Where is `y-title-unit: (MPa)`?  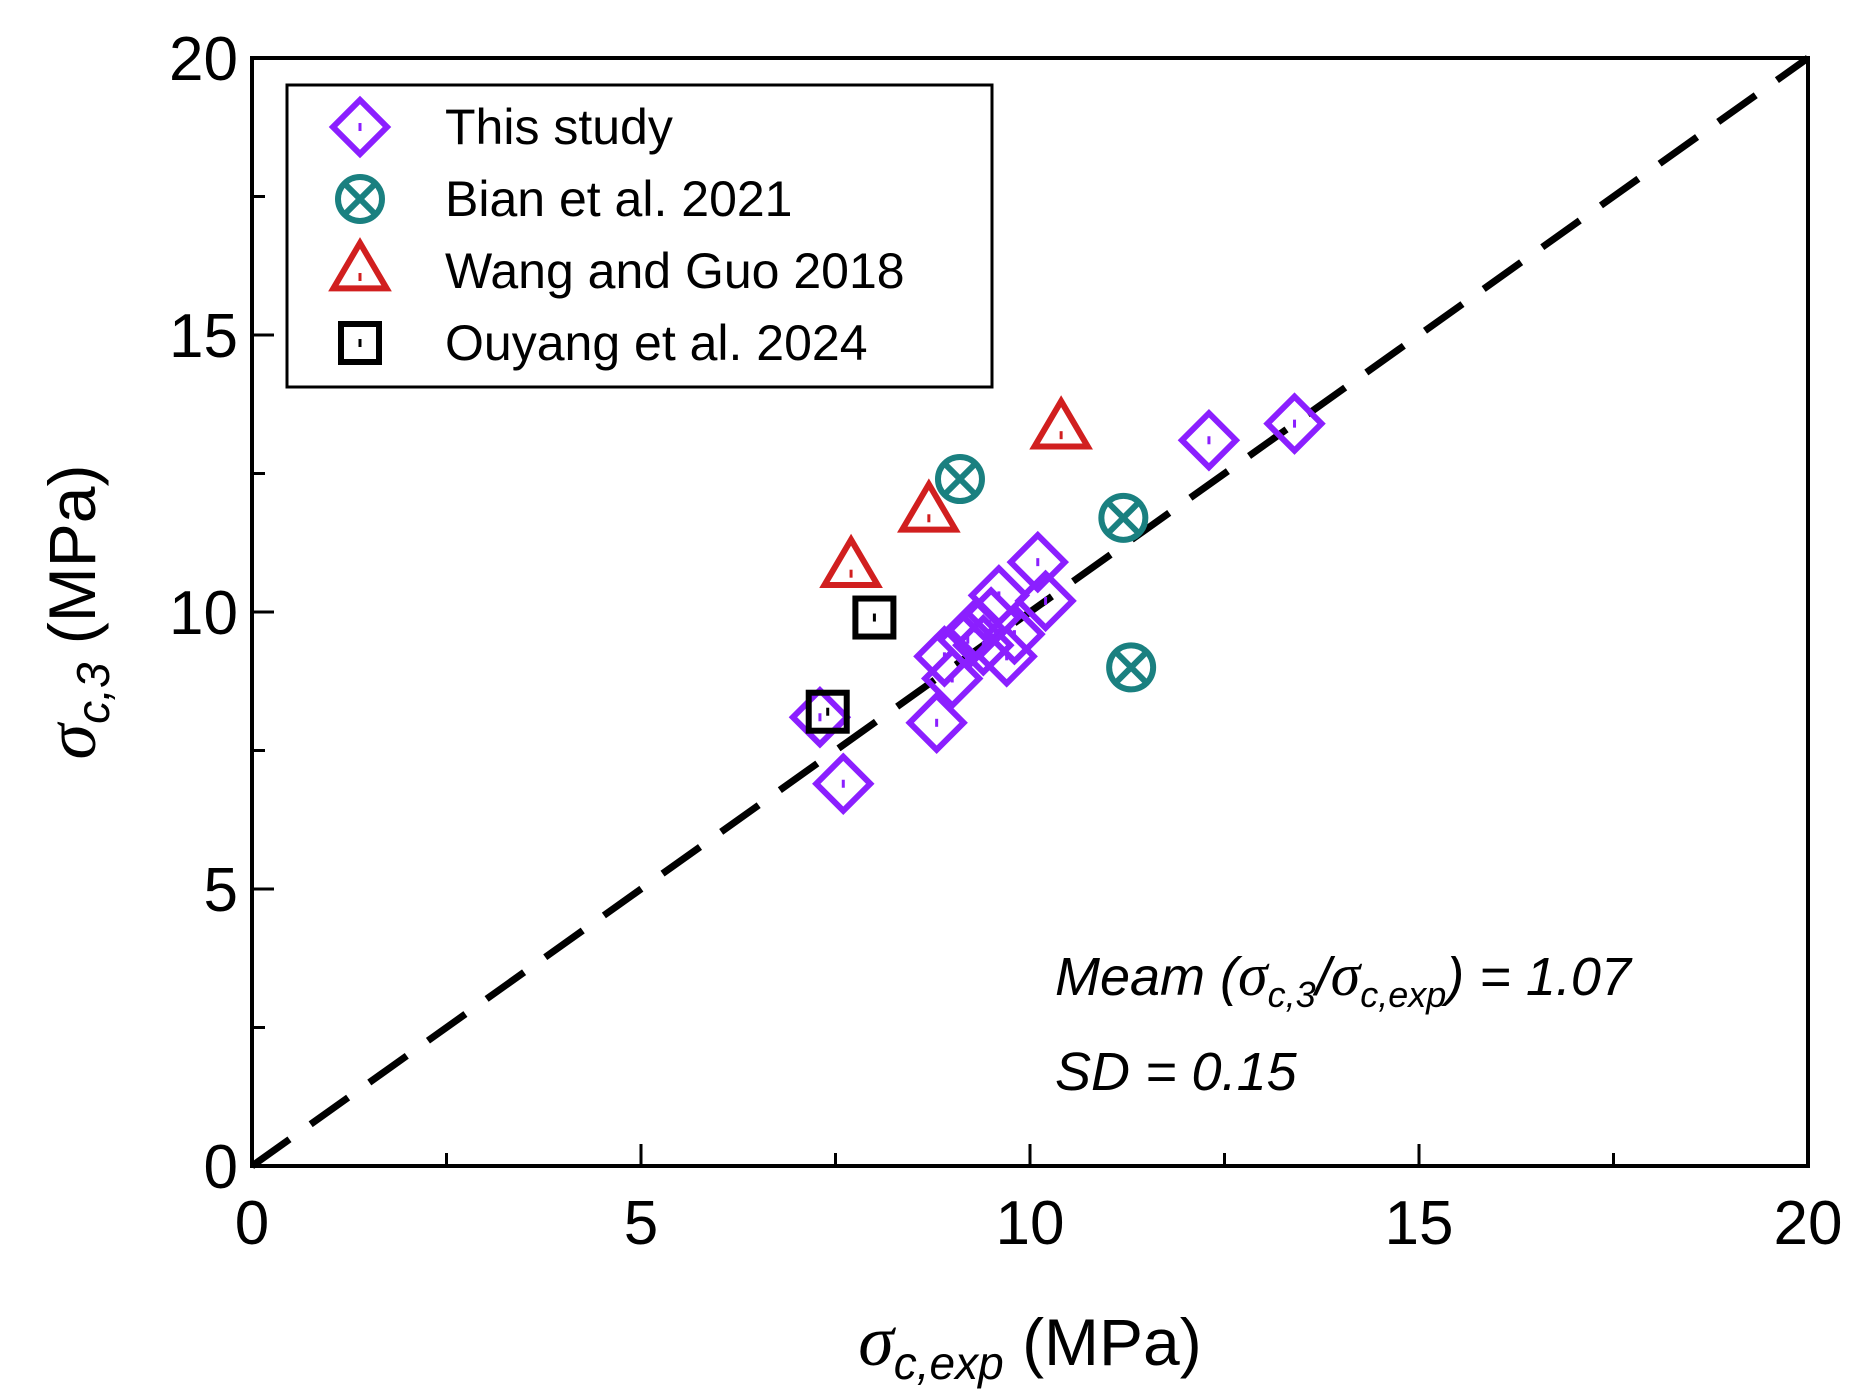
y-title-unit: (MPa) is located at coordinates (72, 564).